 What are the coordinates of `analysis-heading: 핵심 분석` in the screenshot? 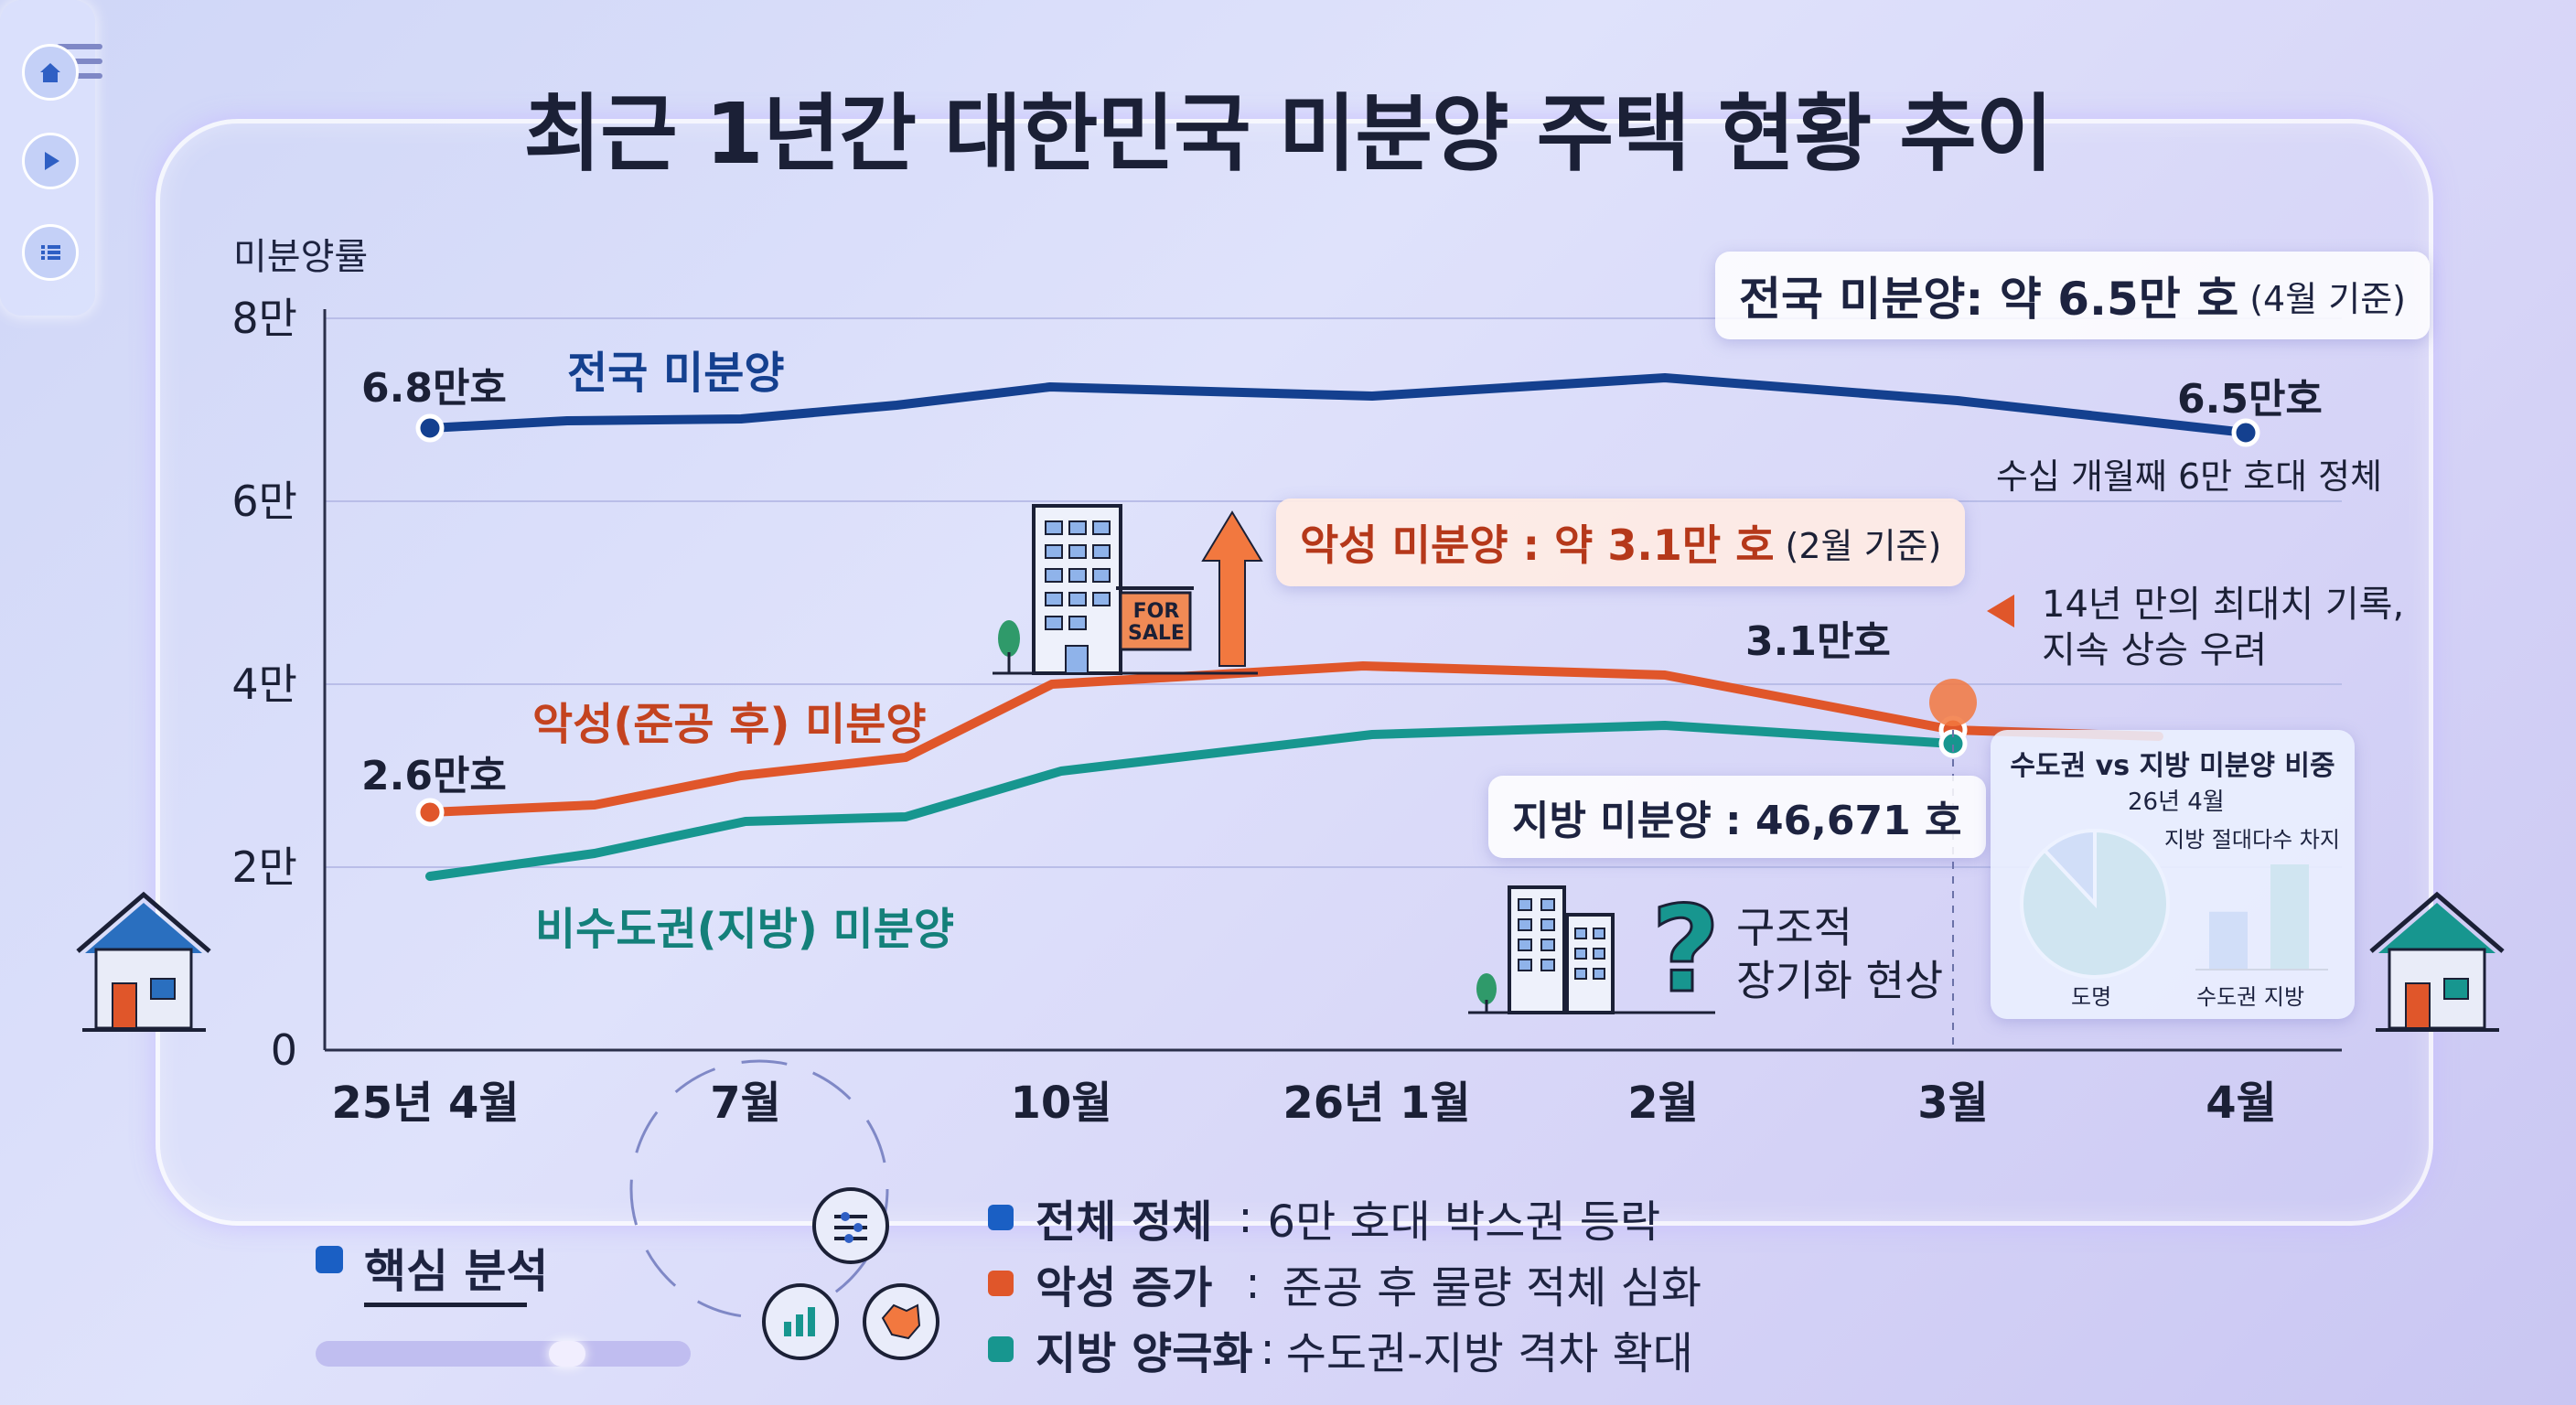 It's located at (457, 1271).